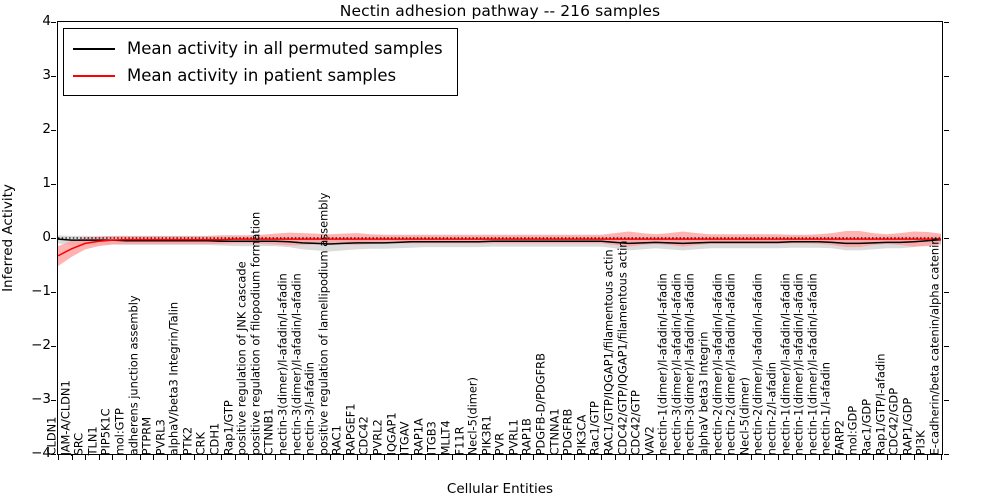 This screenshot has width=1000, height=500. I want to click on y-tick-label: −2, so click(41, 345).